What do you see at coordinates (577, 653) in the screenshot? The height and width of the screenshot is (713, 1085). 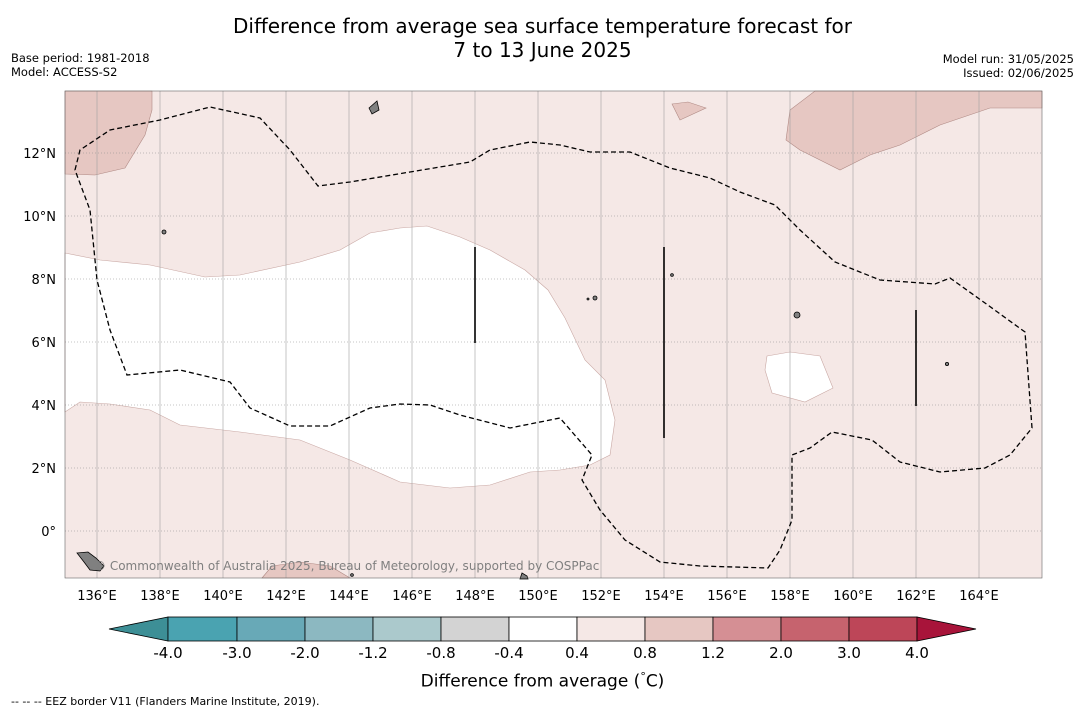 I see `colorbar-tick-label: 0.4` at bounding box center [577, 653].